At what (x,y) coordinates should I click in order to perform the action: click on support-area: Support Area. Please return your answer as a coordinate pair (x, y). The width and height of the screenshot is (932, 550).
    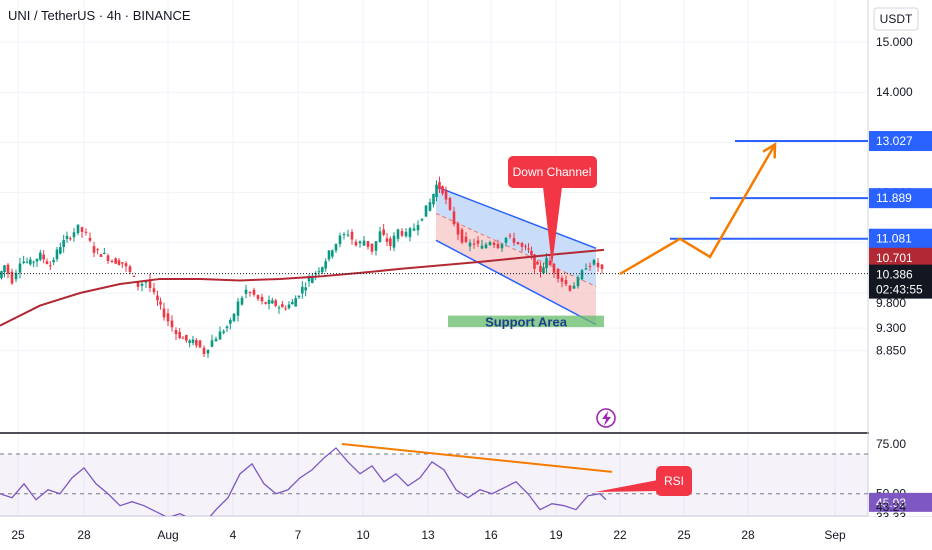
    Looking at the image, I should click on (526, 321).